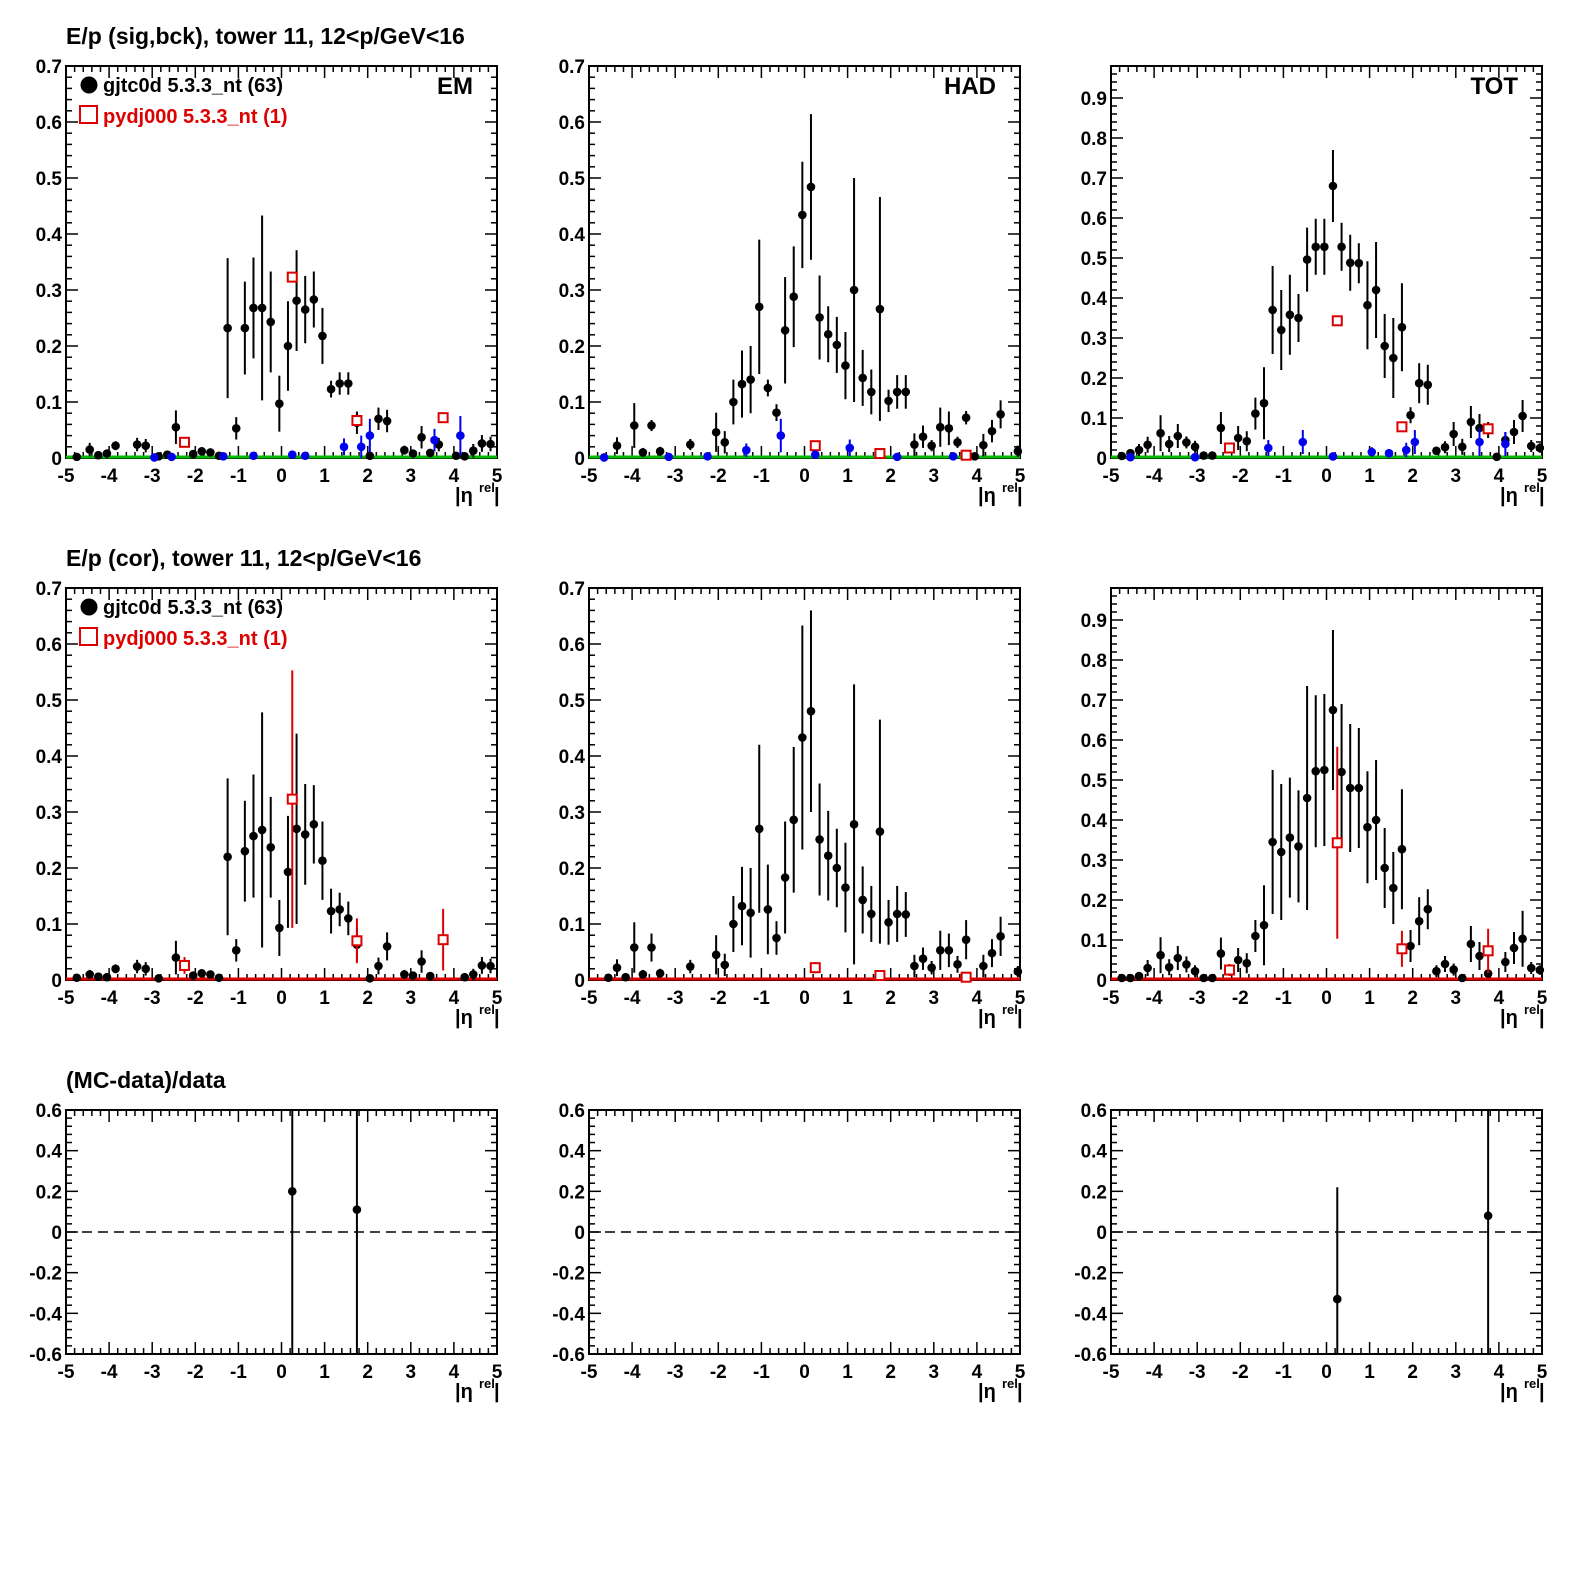 The width and height of the screenshot is (1575, 1575). Describe the element at coordinates (66, 1372) in the screenshot. I see `x-tick-label: -5` at that location.